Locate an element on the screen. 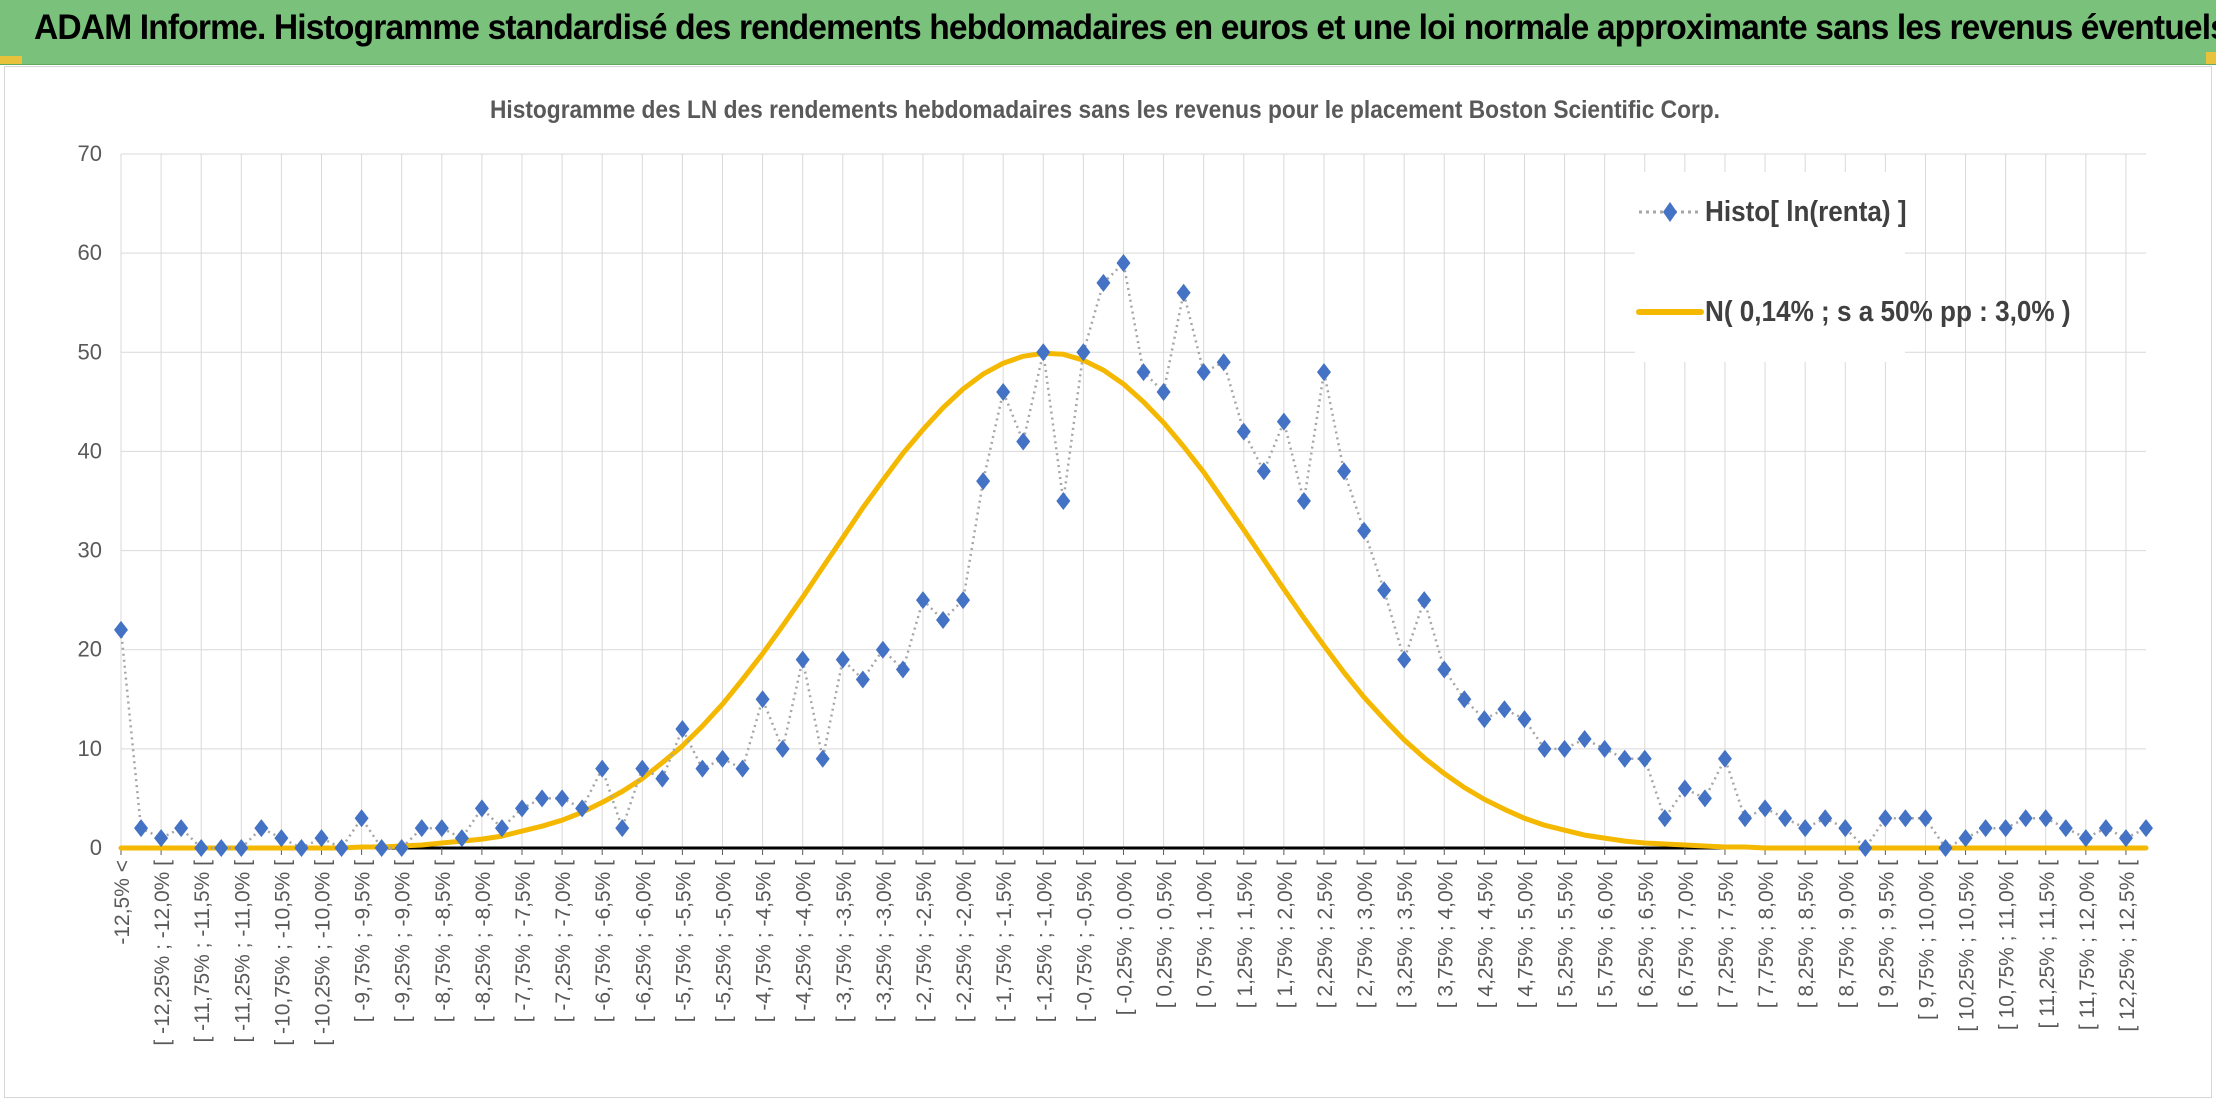  x-tick-label: [ 7,25% ; 7,5% [ is located at coordinates (1726, 934).